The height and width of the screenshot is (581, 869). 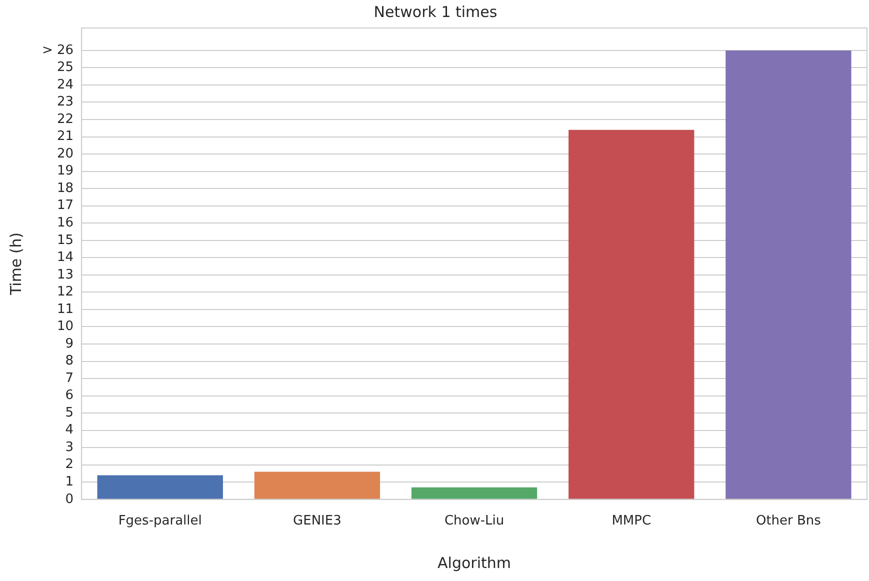 I want to click on y-tick-label: 5, so click(x=69, y=412).